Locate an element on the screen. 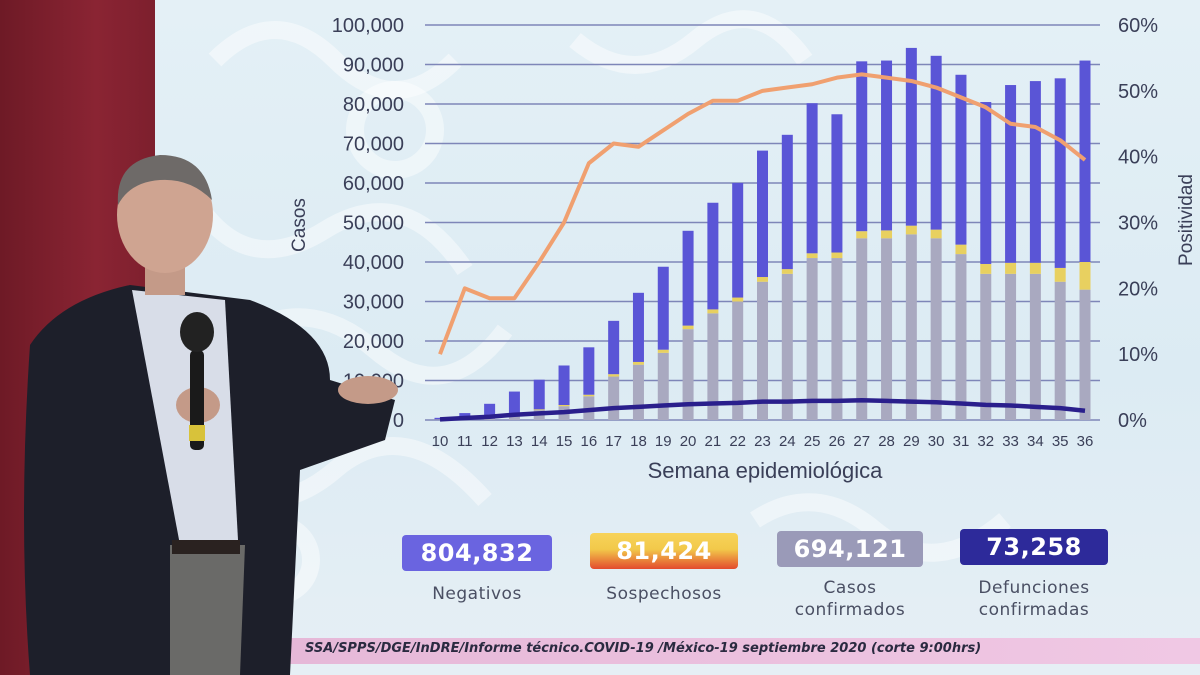 The height and width of the screenshot is (675, 1200). x-tick-label: 25 is located at coordinates (812, 441).